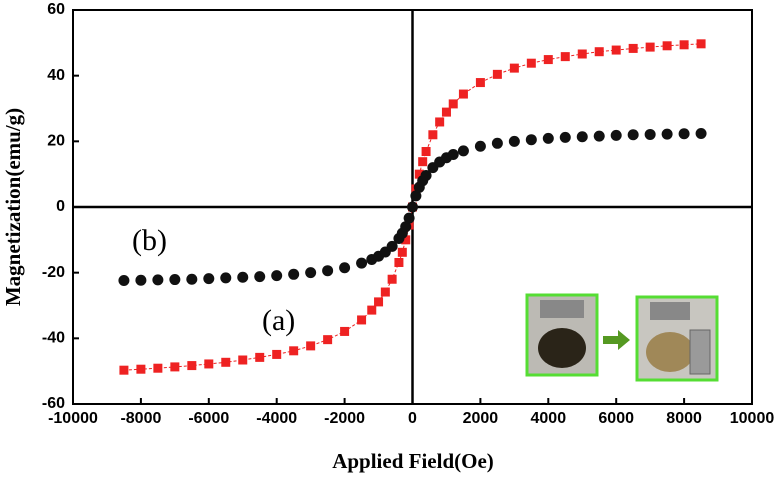 This screenshot has width=782, height=480. Describe the element at coordinates (412, 418) in the screenshot. I see `x-tick-label: 0` at that location.